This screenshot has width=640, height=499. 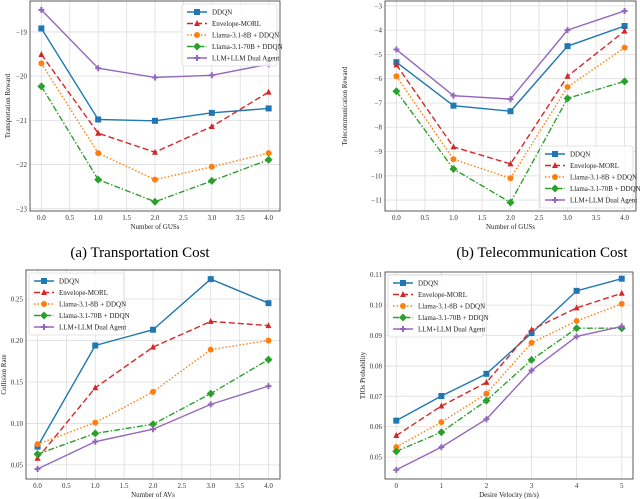 I want to click on caption-a: (a) Transportation Cost, so click(x=140, y=253).